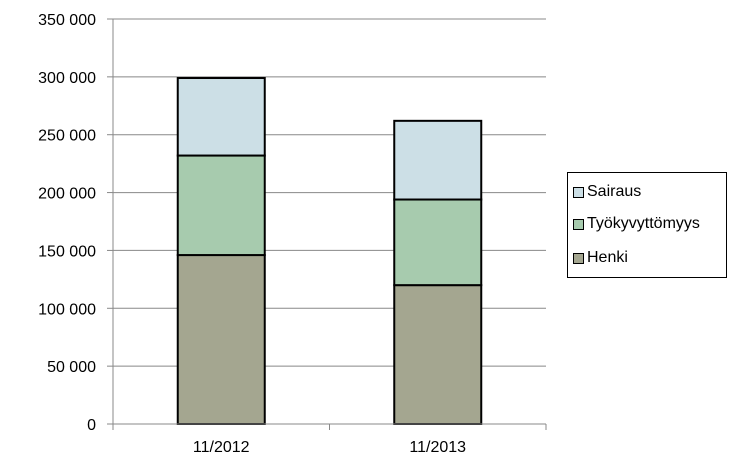 Image resolution: width=736 pixels, height=462 pixels. Describe the element at coordinates (578, 192) in the screenshot. I see `legend-swatch-sairaus` at that location.